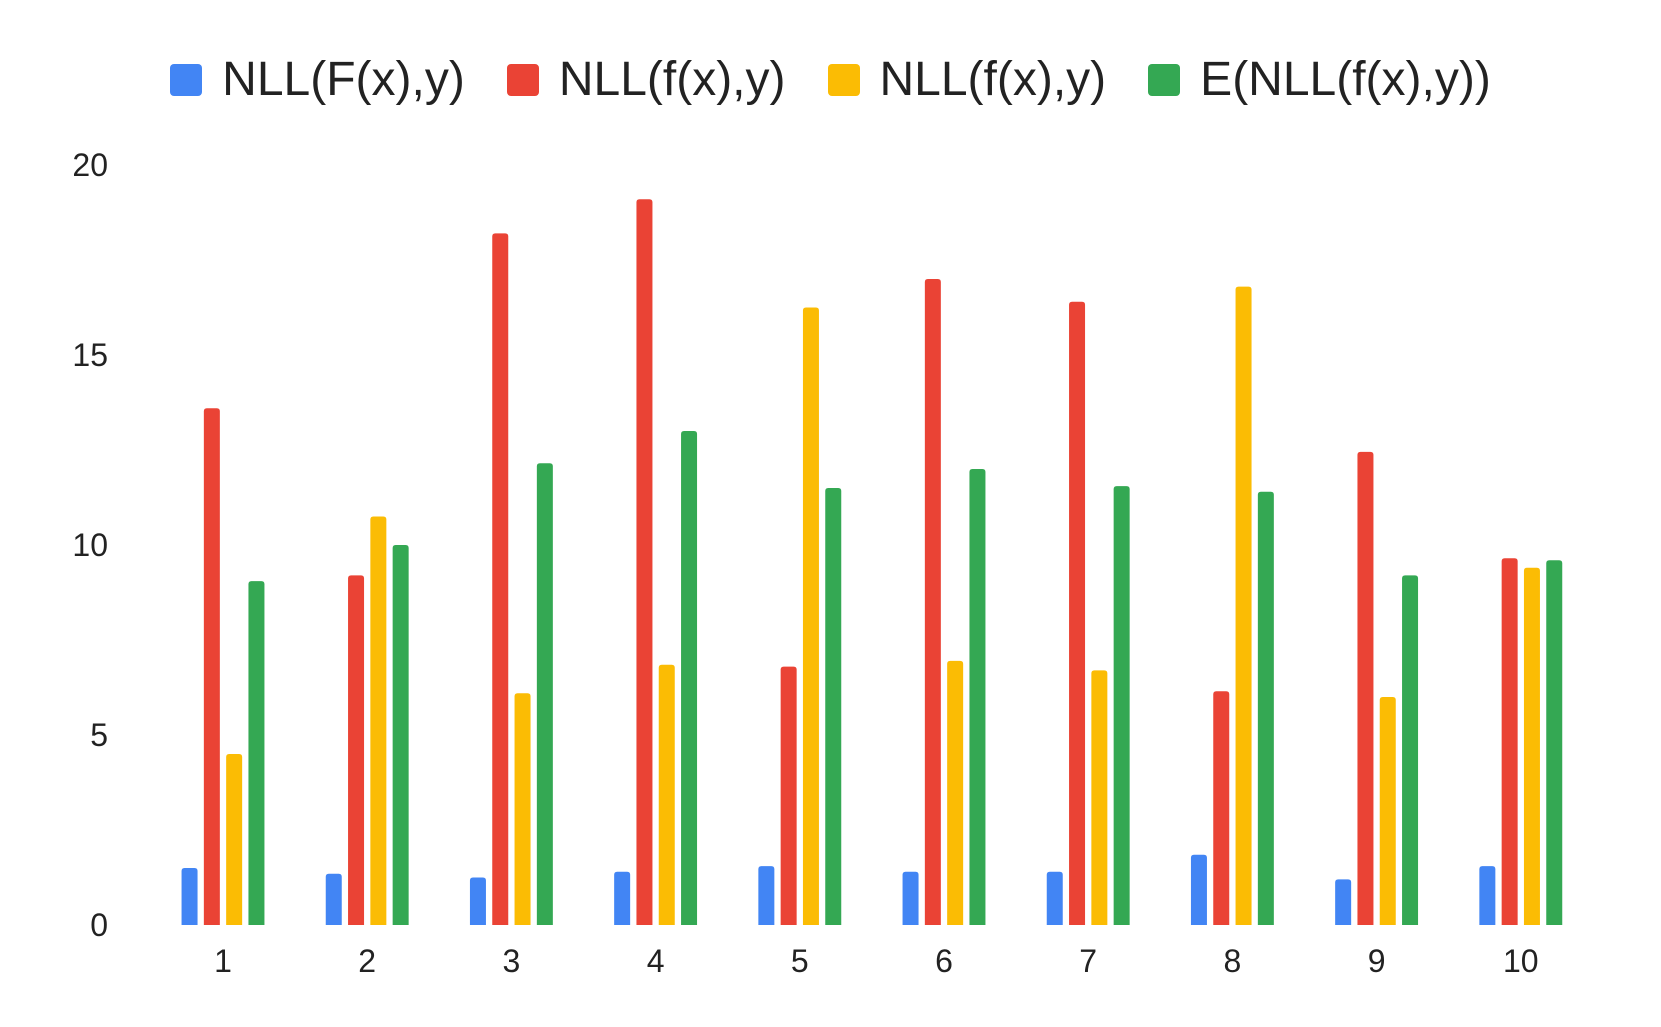 The width and height of the screenshot is (1661, 1027). What do you see at coordinates (1345, 79) in the screenshot?
I see `legend-label-series-4: E(NLL(f(x),y))` at bounding box center [1345, 79].